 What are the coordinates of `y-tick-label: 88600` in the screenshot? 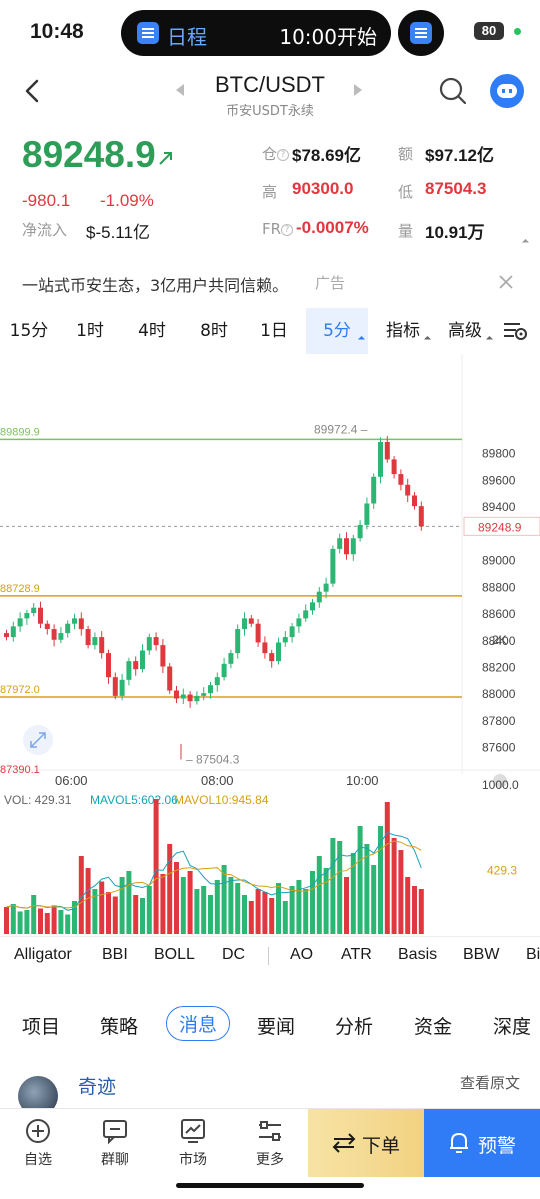 It's located at (499, 614).